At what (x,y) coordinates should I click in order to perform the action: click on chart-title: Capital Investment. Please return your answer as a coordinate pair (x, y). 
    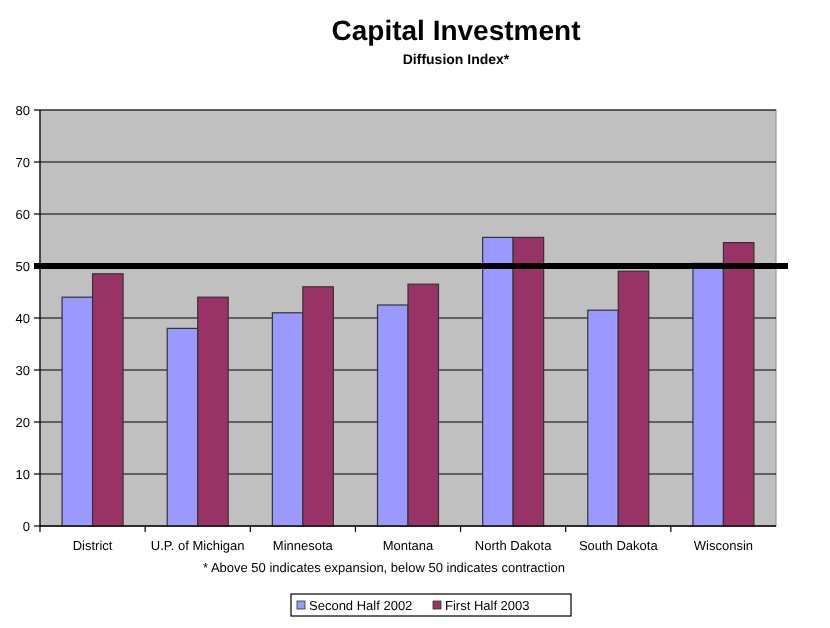
    Looking at the image, I should click on (456, 30).